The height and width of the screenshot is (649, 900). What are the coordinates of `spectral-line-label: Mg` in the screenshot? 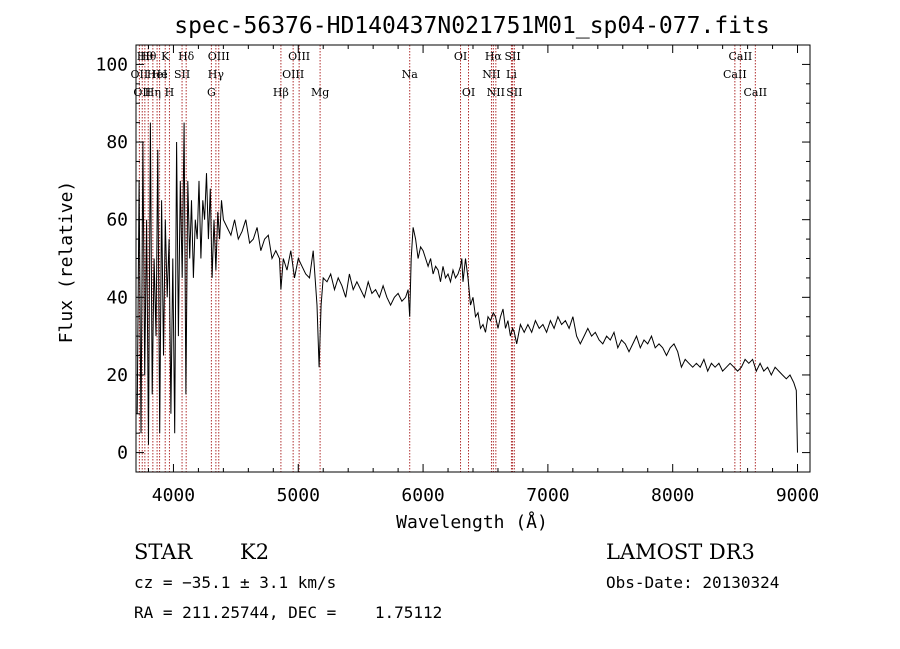 It's located at (320, 92).